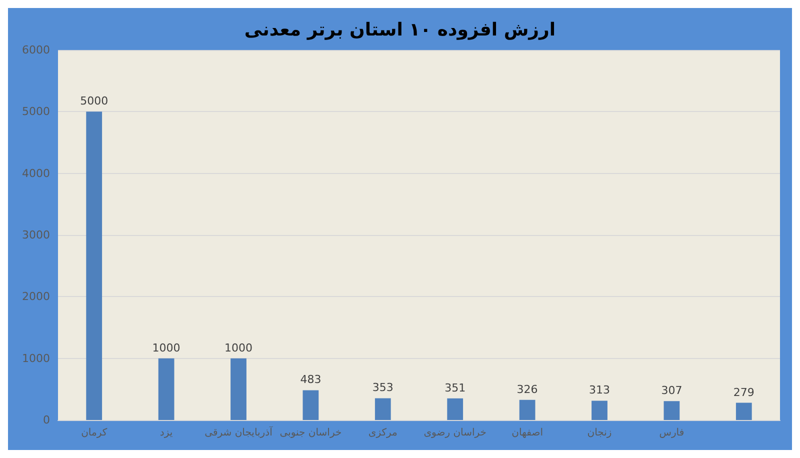 The width and height of the screenshot is (800, 458). Describe the element at coordinates (36, 50) in the screenshot. I see `y-tick-label: 6000` at that location.